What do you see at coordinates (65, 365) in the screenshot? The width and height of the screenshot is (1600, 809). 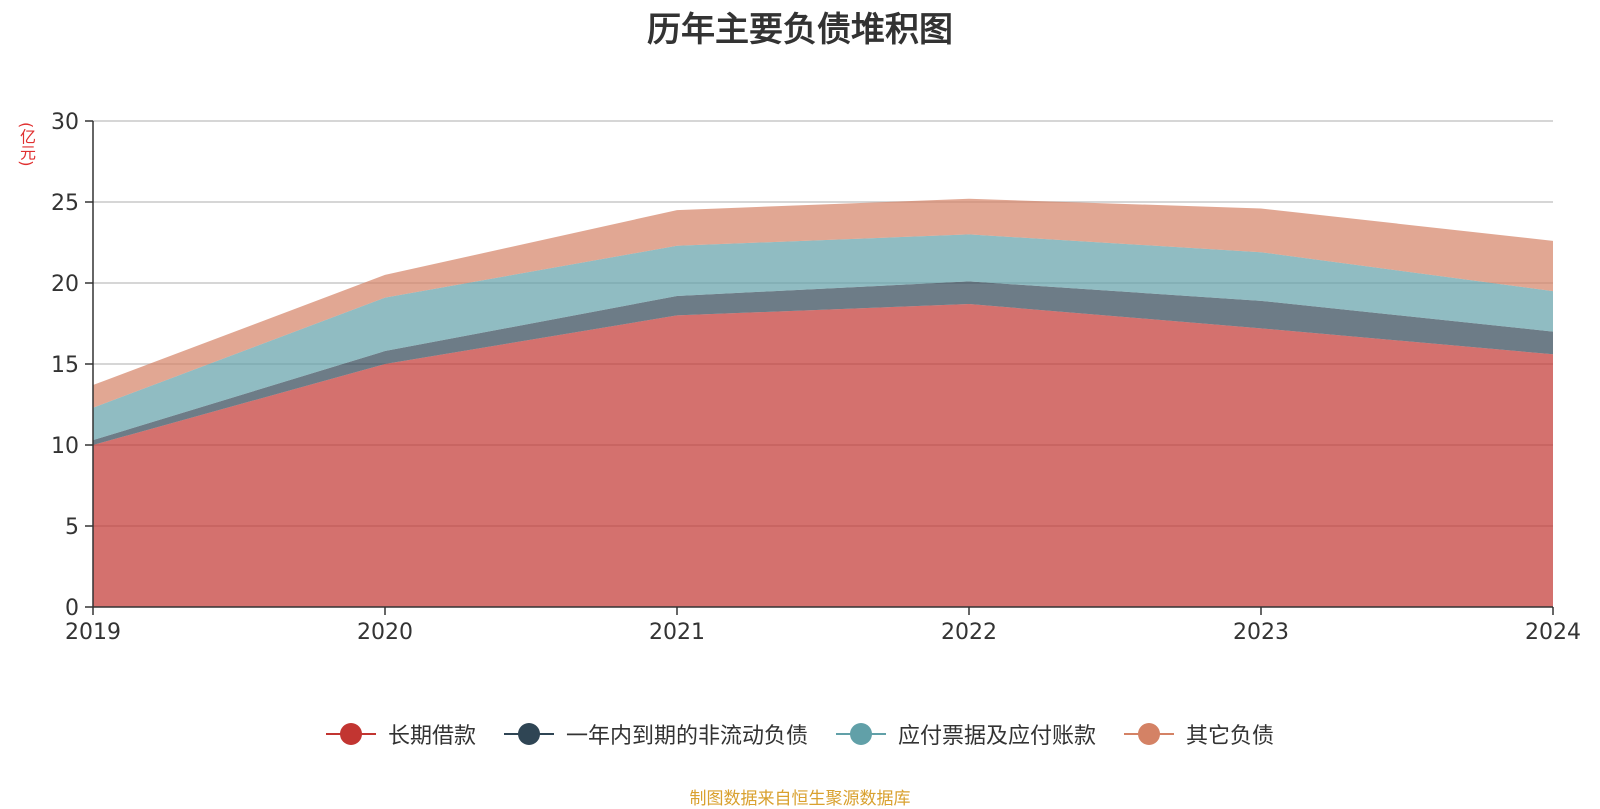 I see `y-tick-label: 15` at bounding box center [65, 365].